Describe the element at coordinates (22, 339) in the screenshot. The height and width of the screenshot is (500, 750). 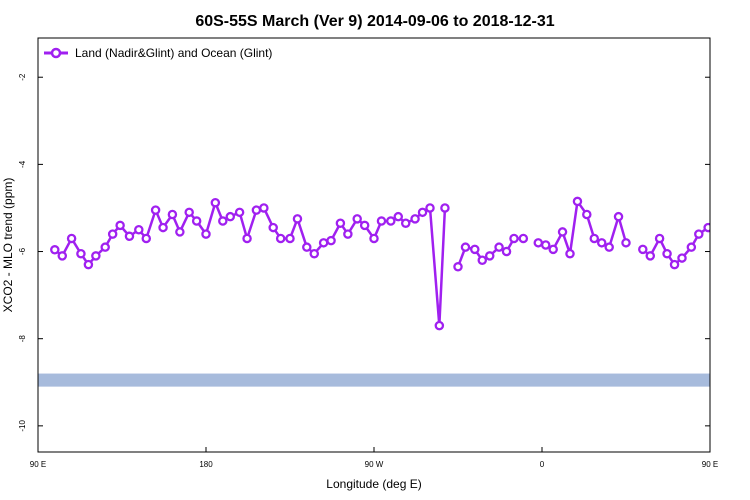
I see `y-tick-label: -8` at that location.